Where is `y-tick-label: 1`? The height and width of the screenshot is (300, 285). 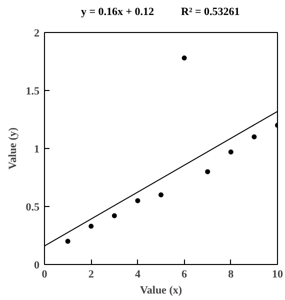 y-tick-label: 1 is located at coordinates (37, 150).